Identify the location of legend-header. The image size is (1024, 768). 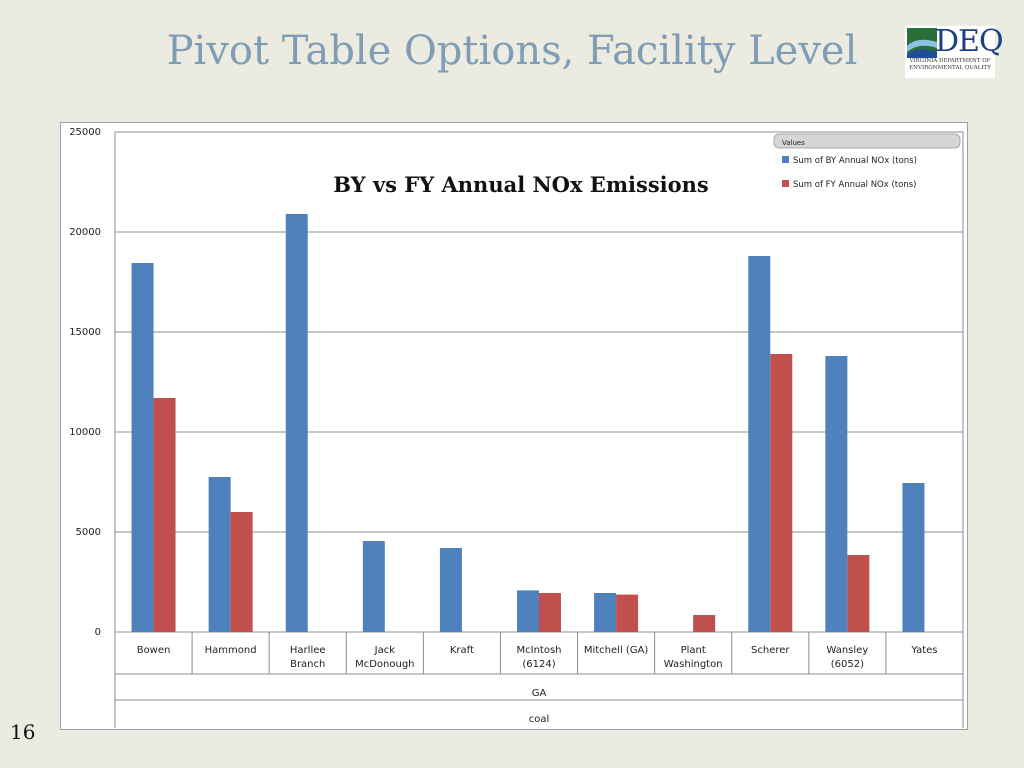
(867, 141).